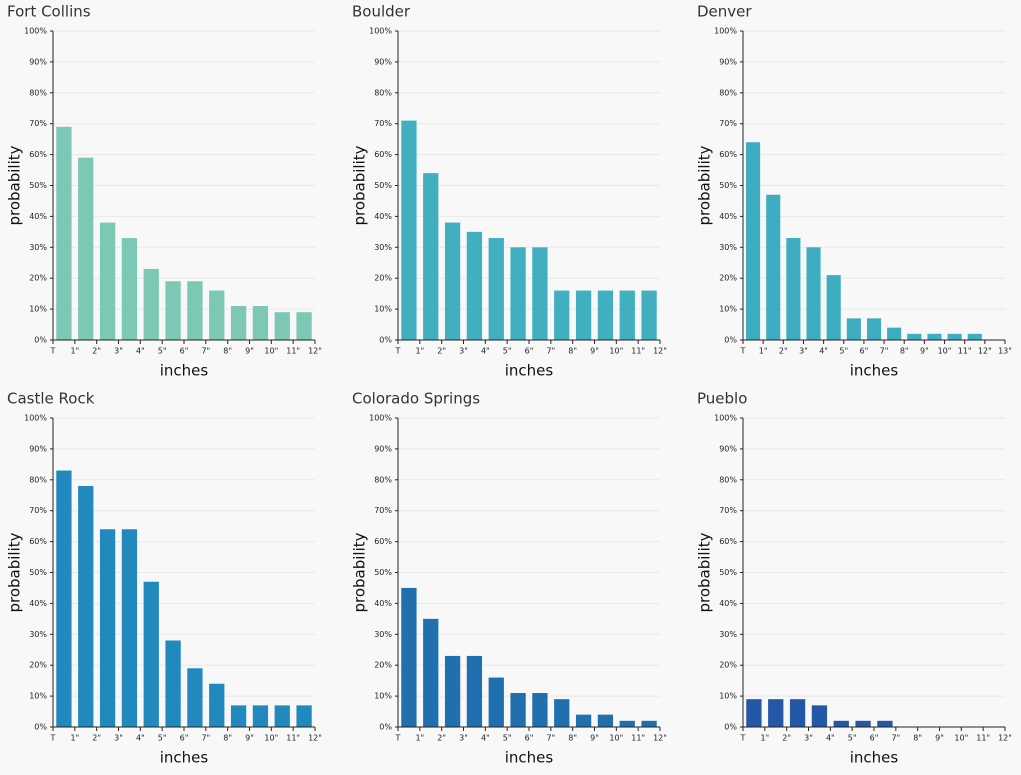 The height and width of the screenshot is (775, 1021). Describe the element at coordinates (864, 351) in the screenshot. I see `x-tick-label: 6"` at that location.